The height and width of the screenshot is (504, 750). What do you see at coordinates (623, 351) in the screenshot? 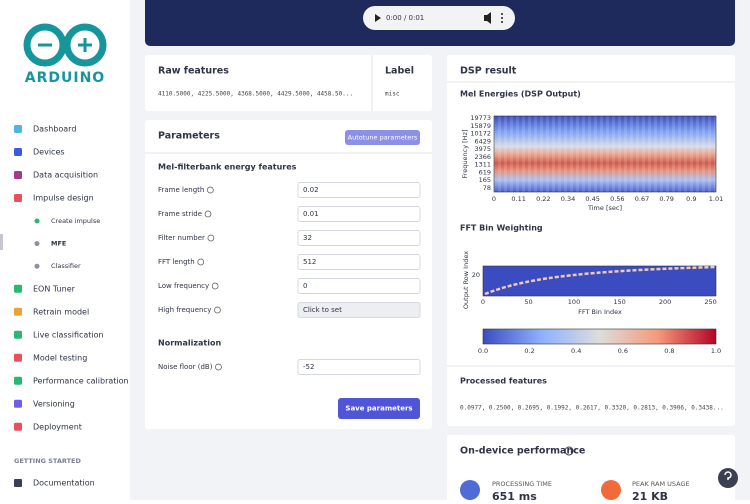
I see `colorbar-tick-label: 0.6` at bounding box center [623, 351].